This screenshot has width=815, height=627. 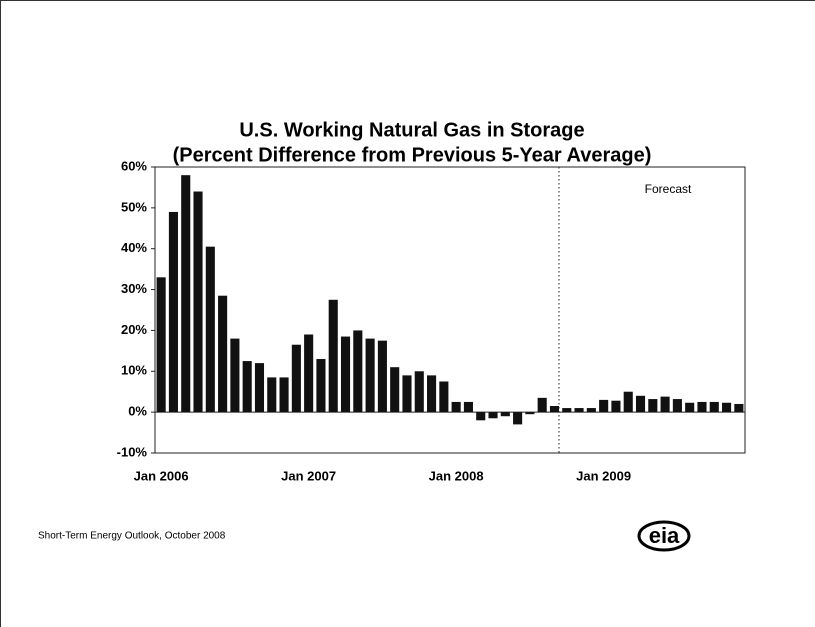 What do you see at coordinates (134, 206) in the screenshot?
I see `y-tick-label: 50%` at bounding box center [134, 206].